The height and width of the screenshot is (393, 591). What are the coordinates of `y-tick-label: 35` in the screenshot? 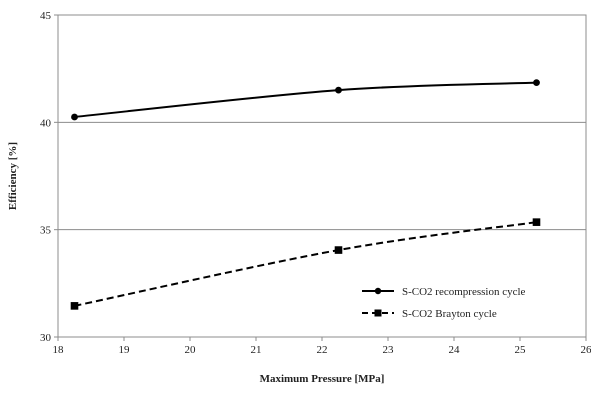 It's located at (46, 231).